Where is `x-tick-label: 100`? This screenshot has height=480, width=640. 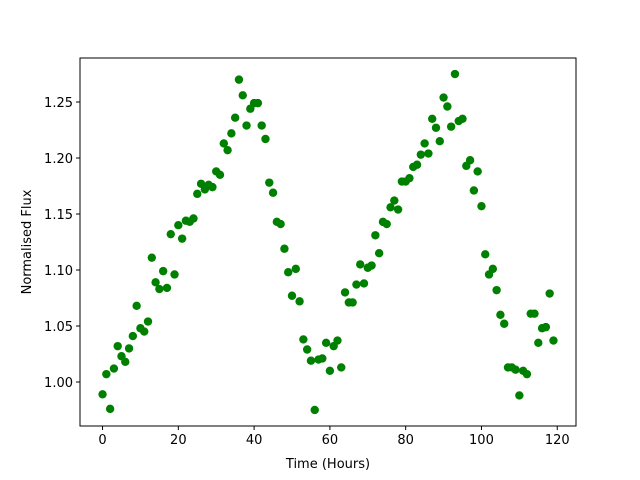
x-tick-label: 100 is located at coordinates (481, 440).